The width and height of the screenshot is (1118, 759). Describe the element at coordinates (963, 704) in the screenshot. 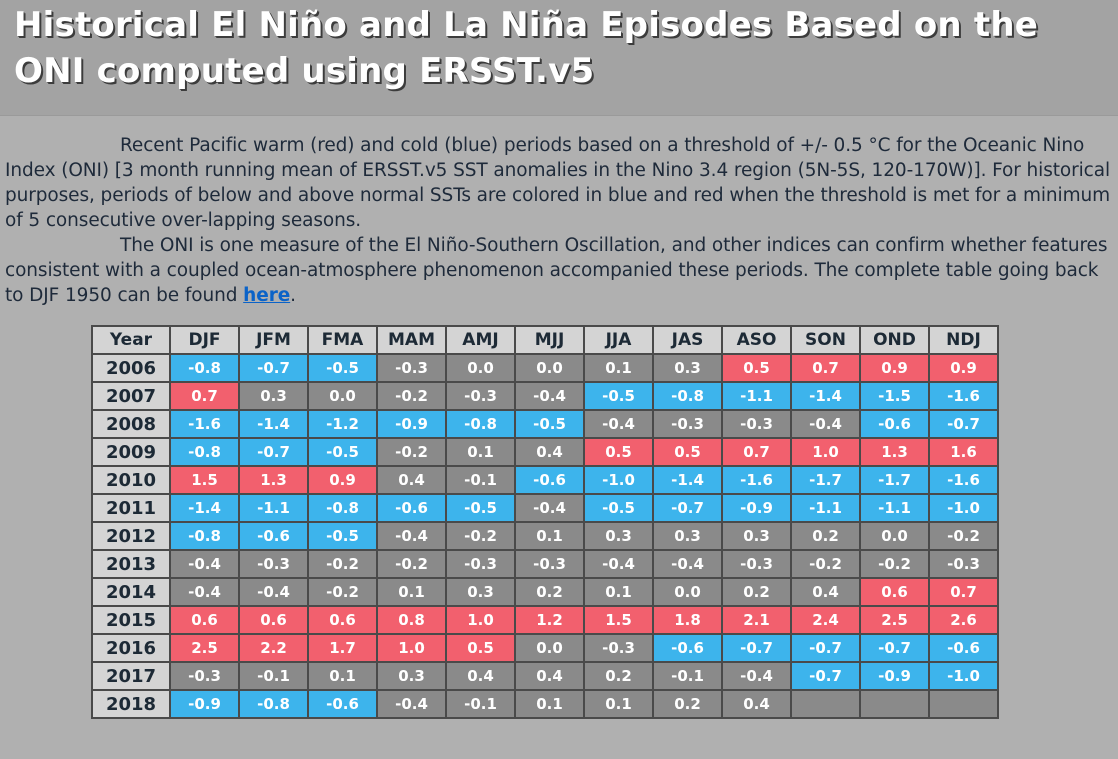

I see `oni-value-cell` at that location.